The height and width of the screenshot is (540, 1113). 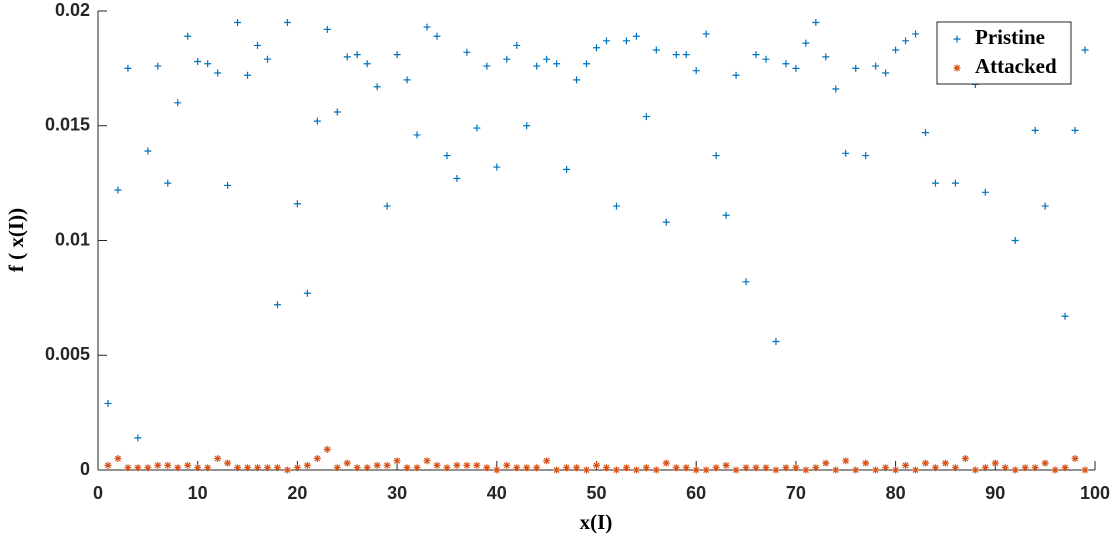 I want to click on y-tick-label: 0.015, so click(x=67, y=125).